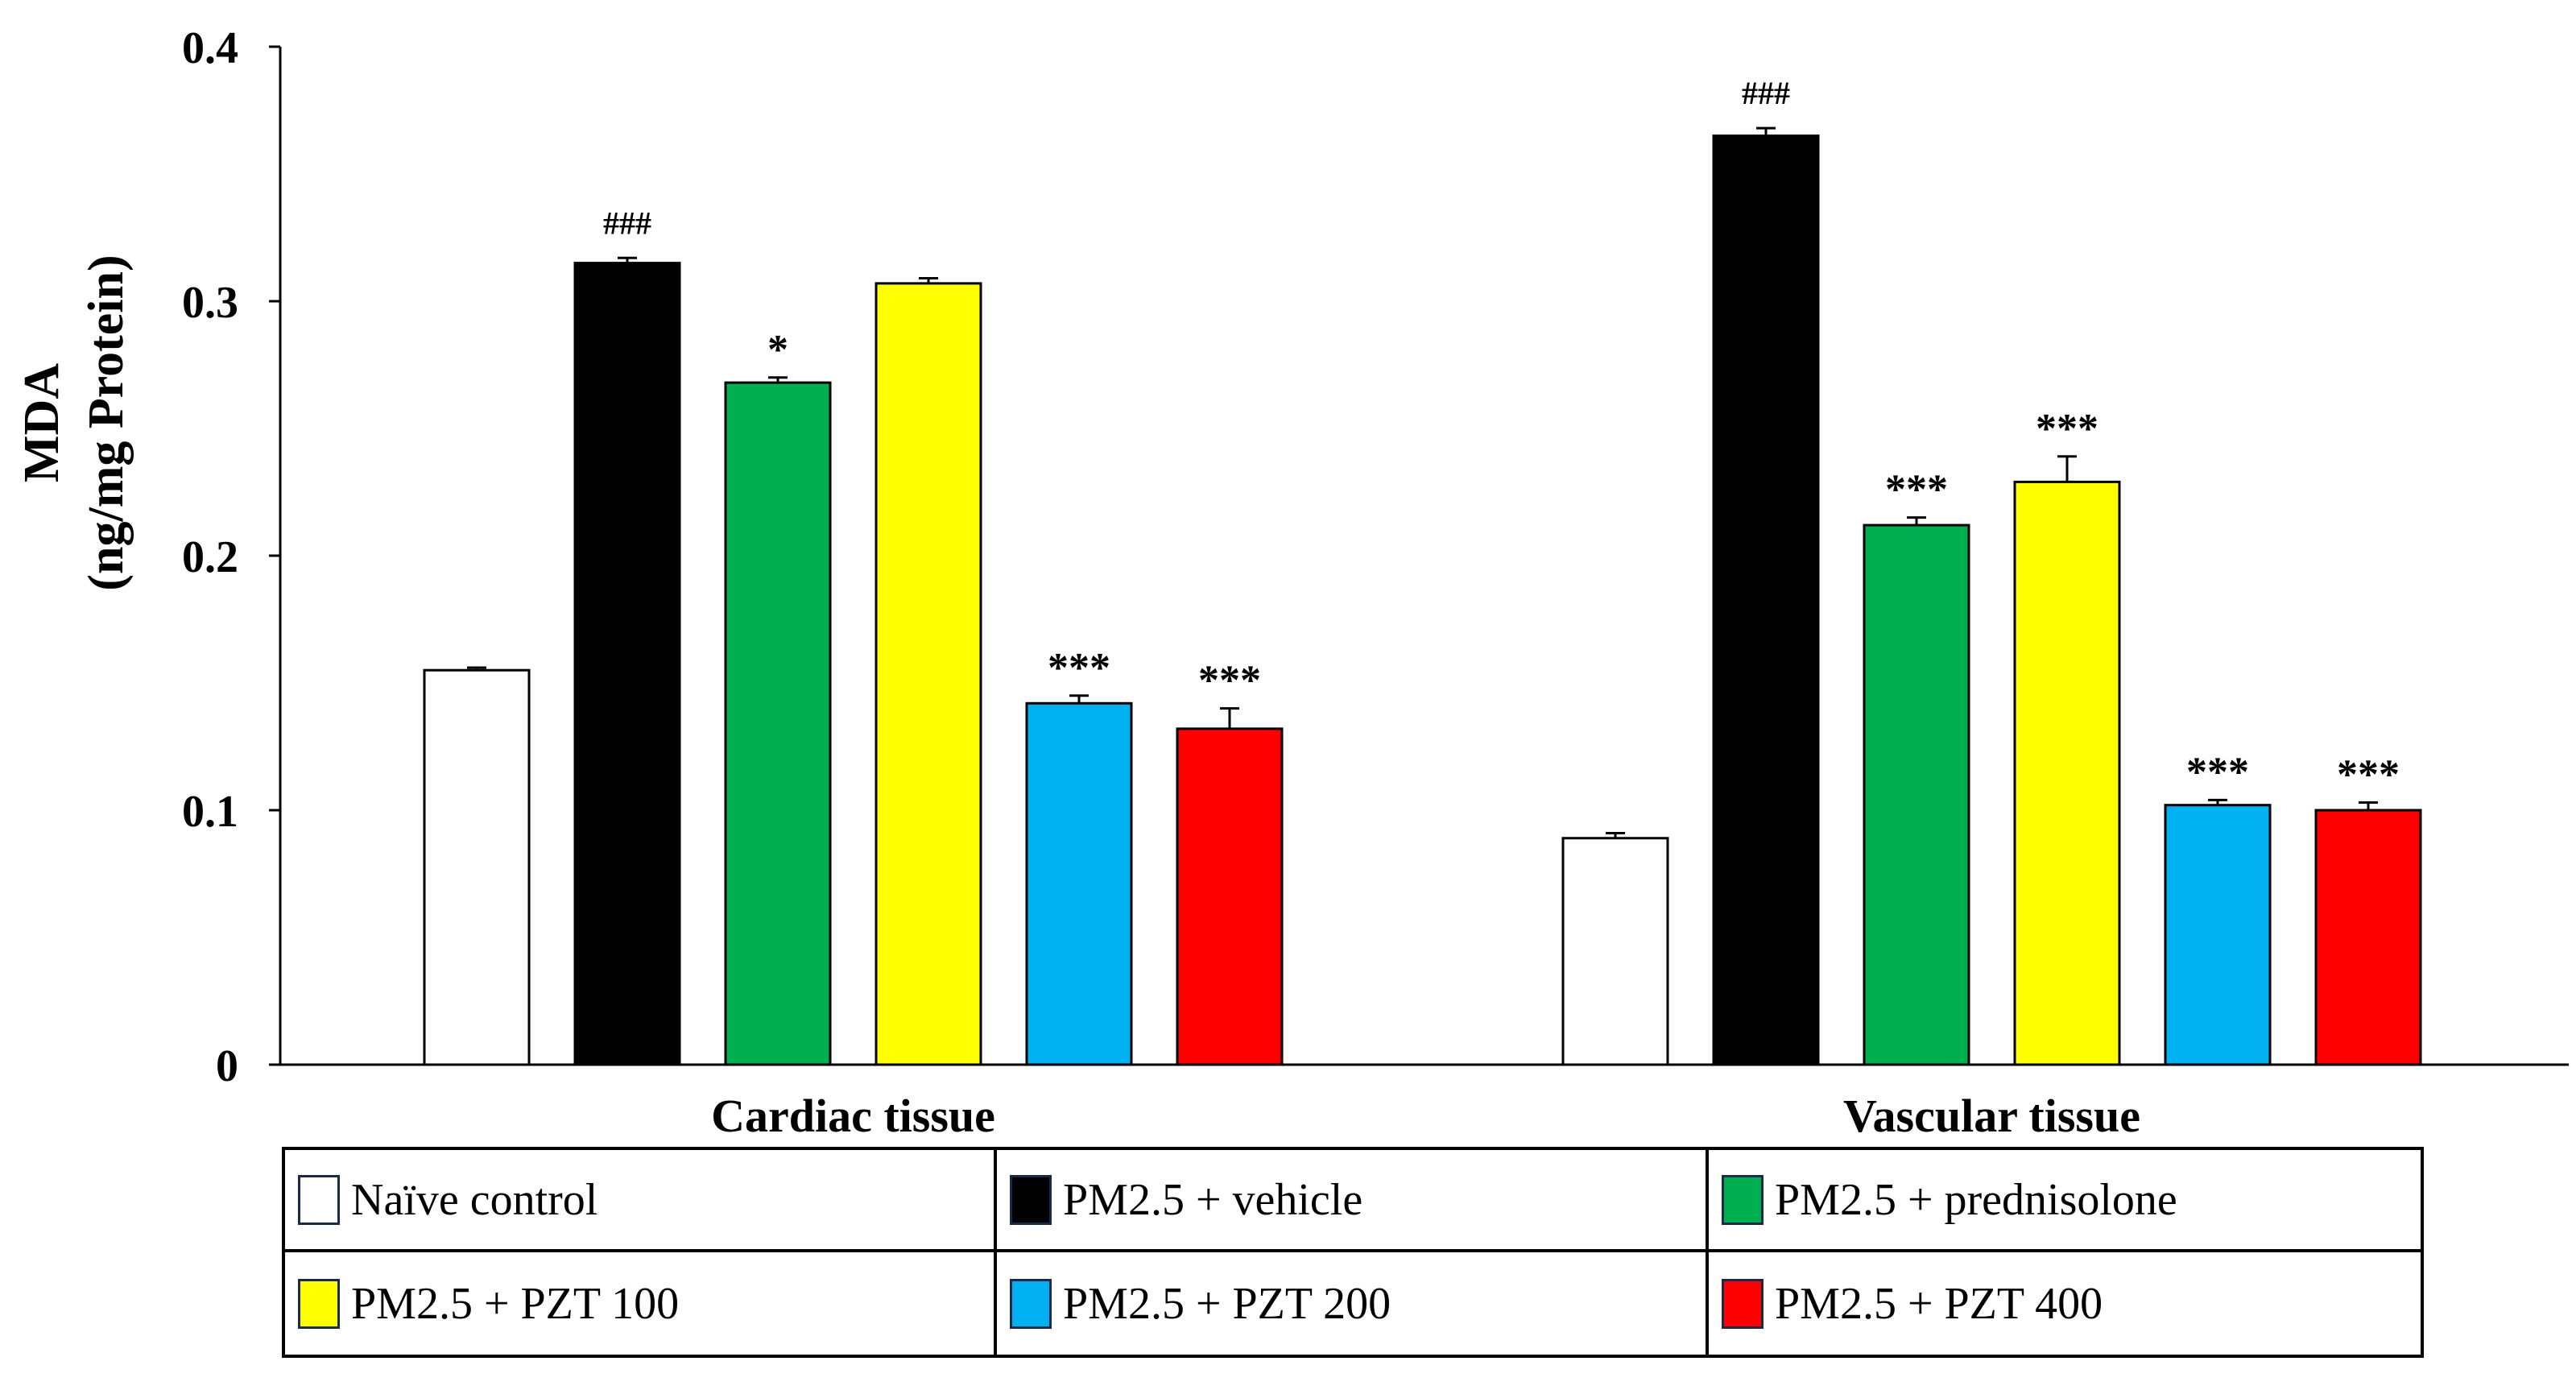 The height and width of the screenshot is (1386, 2576). Describe the element at coordinates (1939, 1303) in the screenshot. I see `legend-label: PM2.5 + PZT 400` at that location.